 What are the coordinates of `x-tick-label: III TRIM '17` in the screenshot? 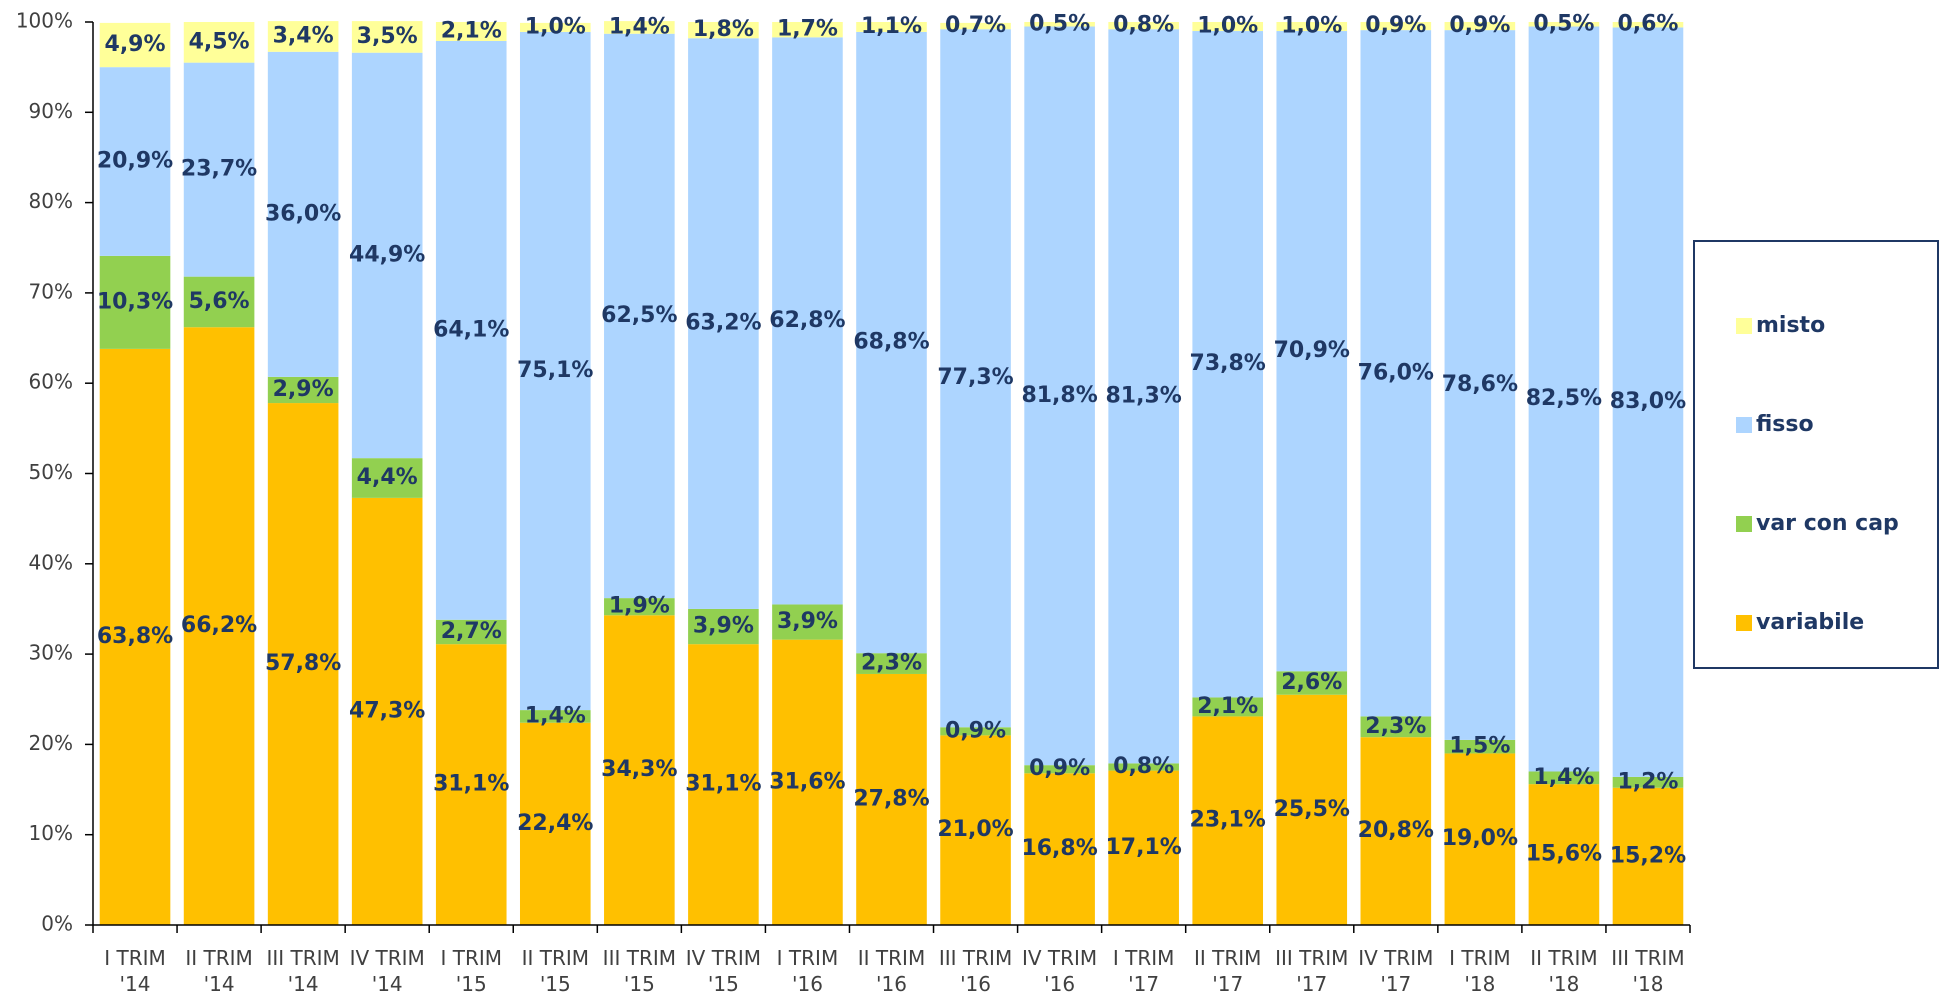 It's located at (1311, 970).